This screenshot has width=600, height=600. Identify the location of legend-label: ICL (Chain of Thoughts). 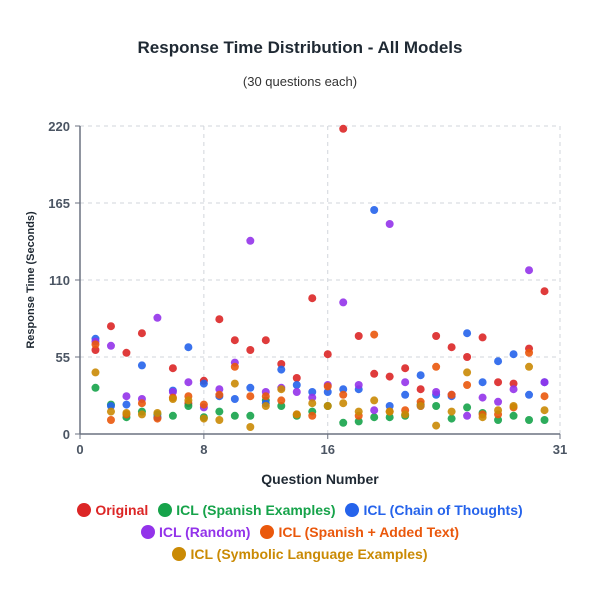
(443, 510).